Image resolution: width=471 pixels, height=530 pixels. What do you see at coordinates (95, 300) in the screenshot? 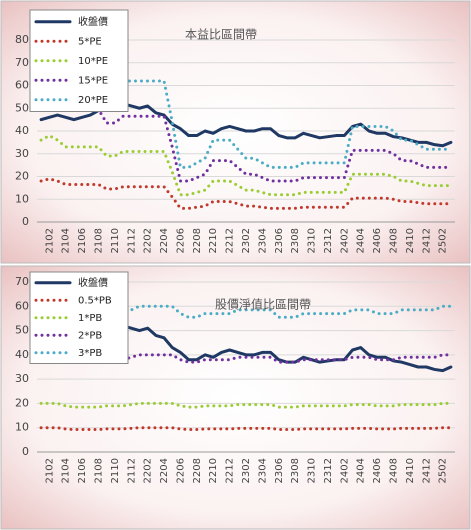
I see `legend-label: 0.5*PB` at bounding box center [95, 300].